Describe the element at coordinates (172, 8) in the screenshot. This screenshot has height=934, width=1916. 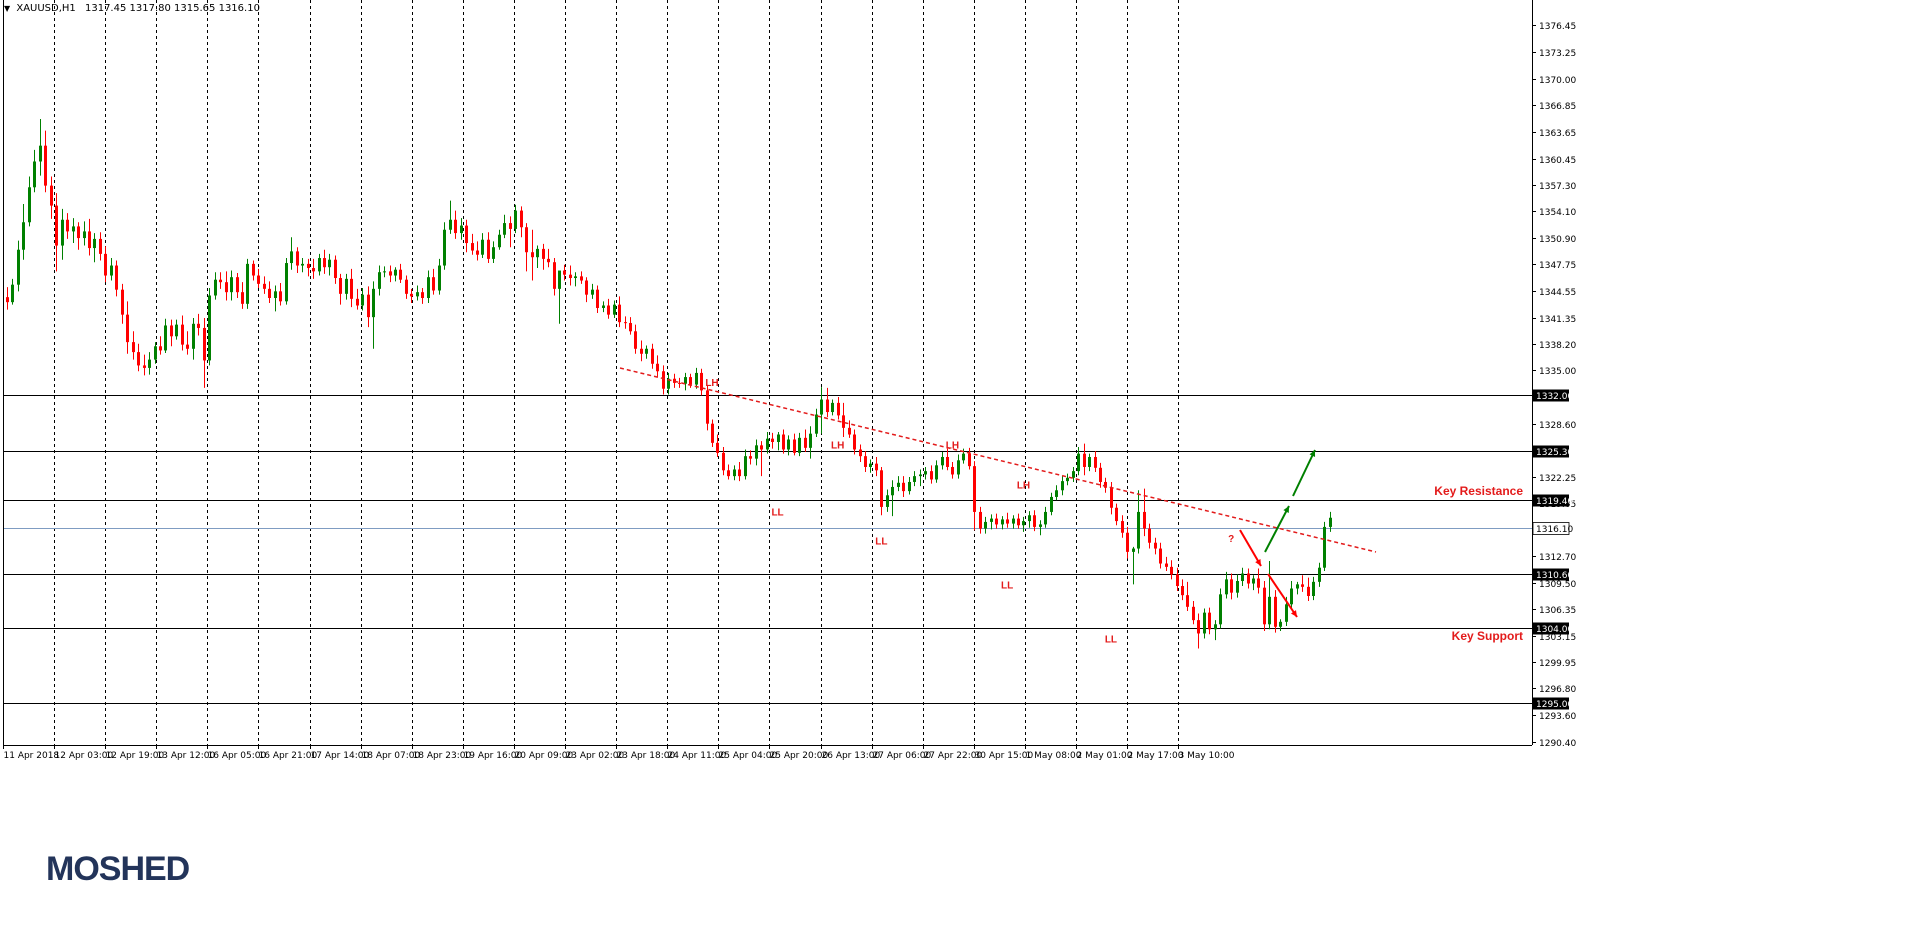
I see `ohlc-readout: 1317.45 1317.80 1315.65 1316.10` at that location.